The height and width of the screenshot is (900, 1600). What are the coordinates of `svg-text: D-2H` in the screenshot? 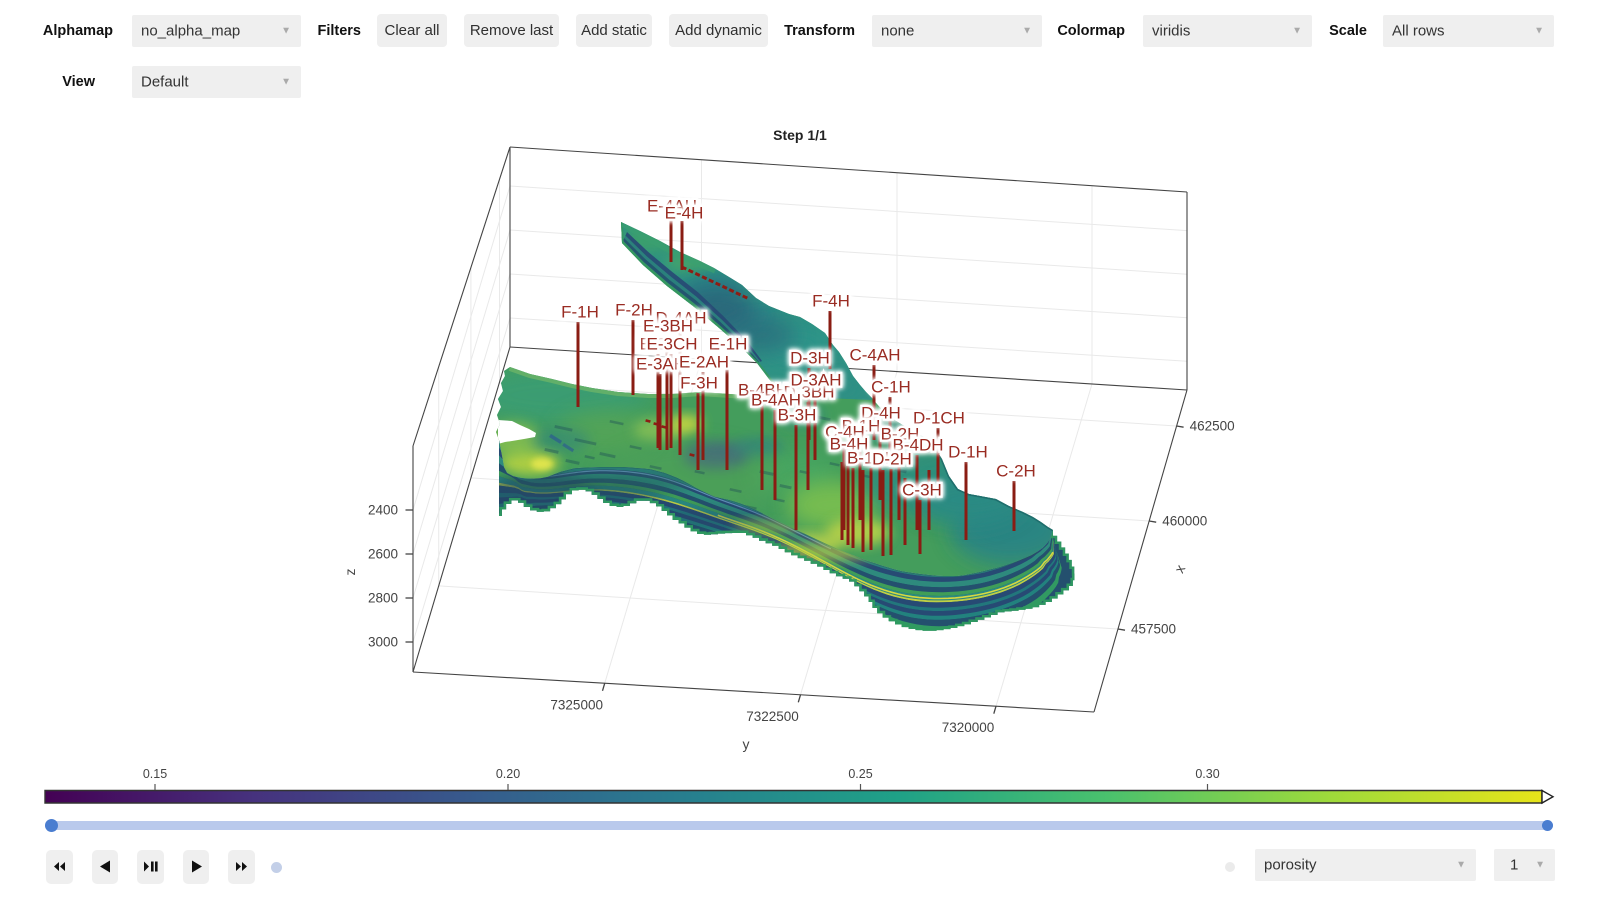 It's located at (892, 459).